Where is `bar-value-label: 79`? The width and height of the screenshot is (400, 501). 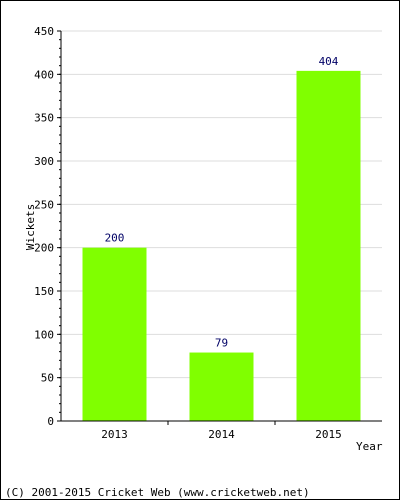 bar-value-label: 79 is located at coordinates (221, 343).